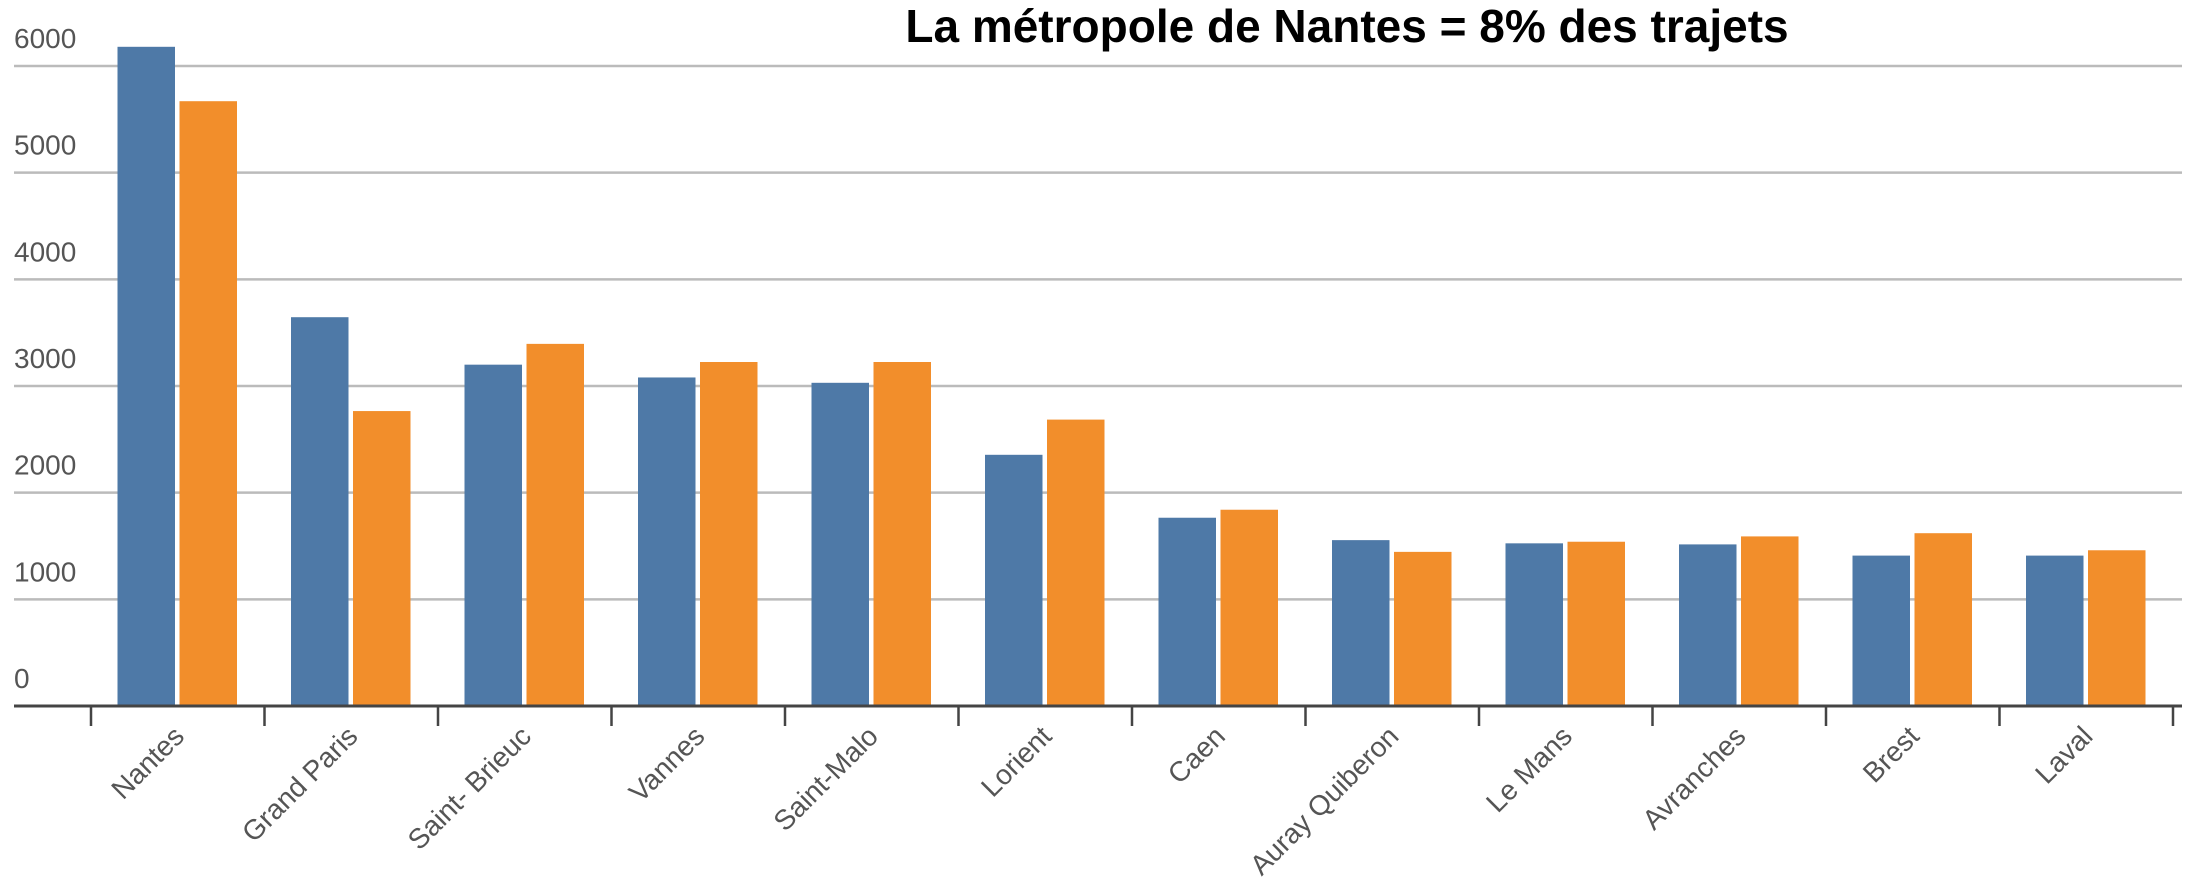 This screenshot has height=889, width=2193. I want to click on x-tick-label: Laval, so click(2063, 754).